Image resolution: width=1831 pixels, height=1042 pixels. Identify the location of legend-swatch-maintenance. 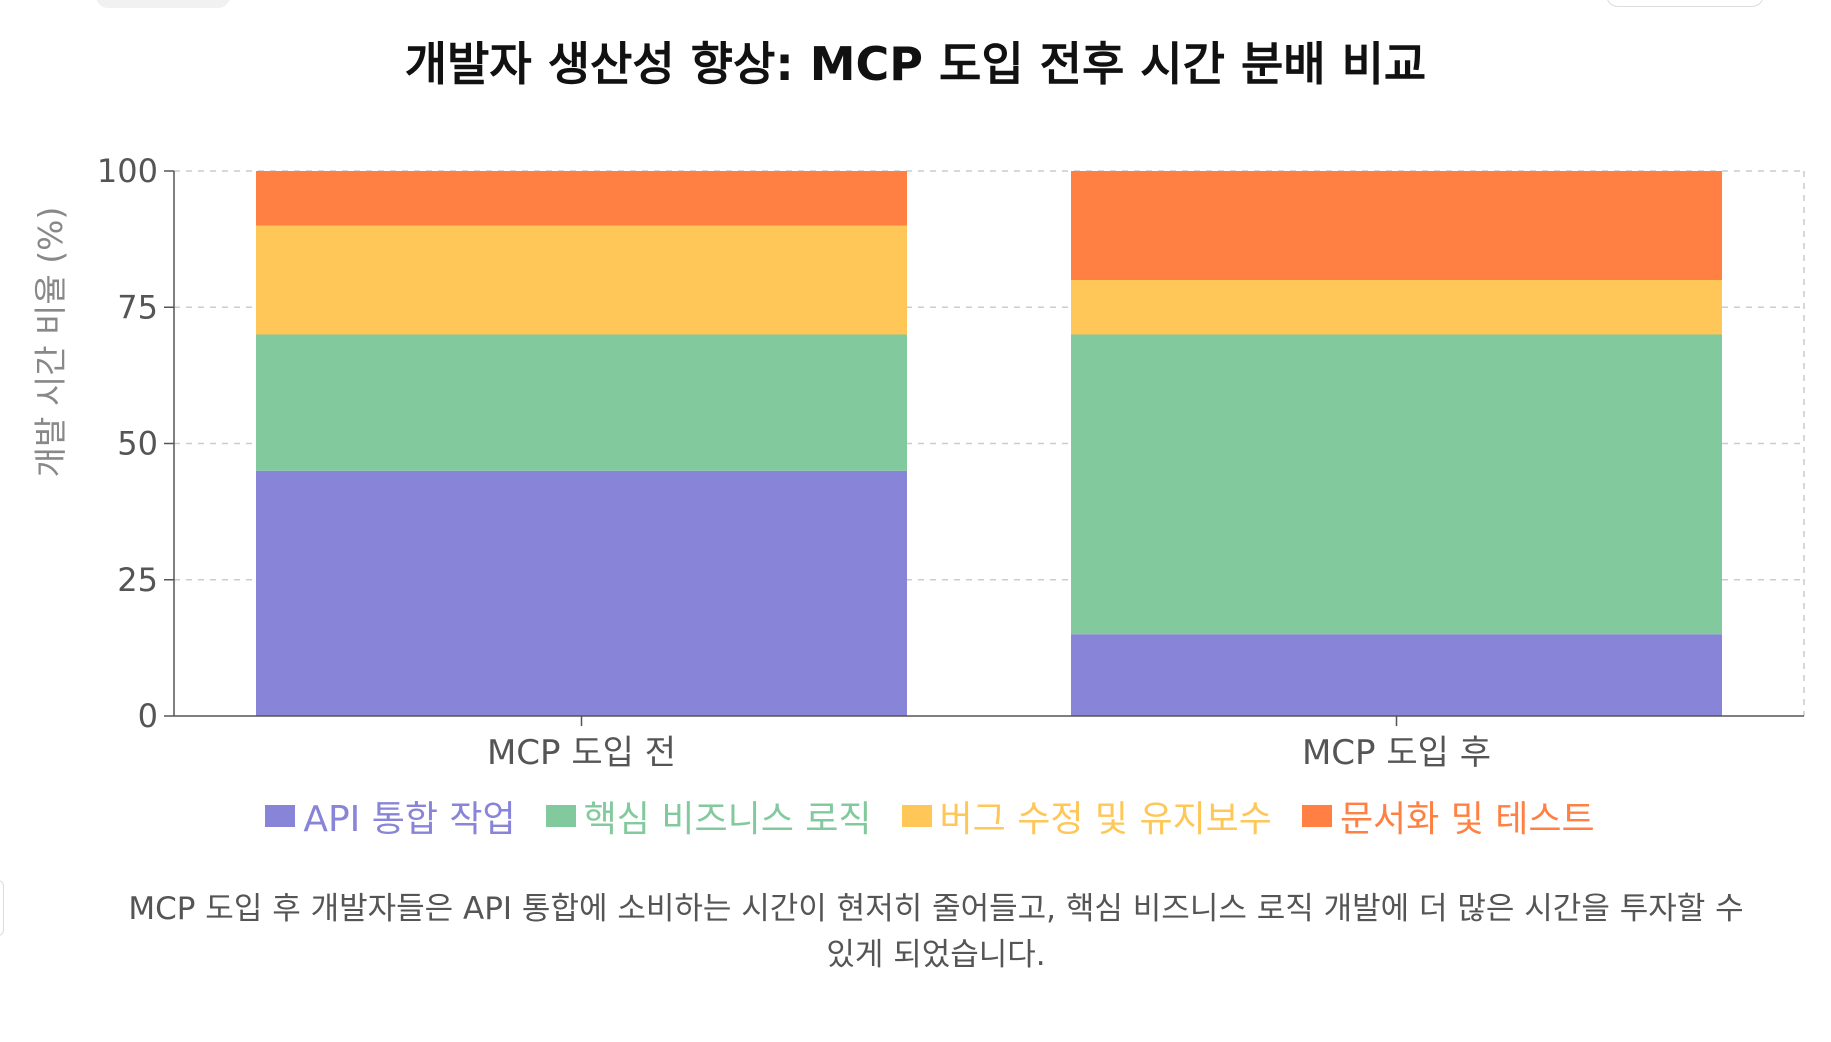
(916, 816).